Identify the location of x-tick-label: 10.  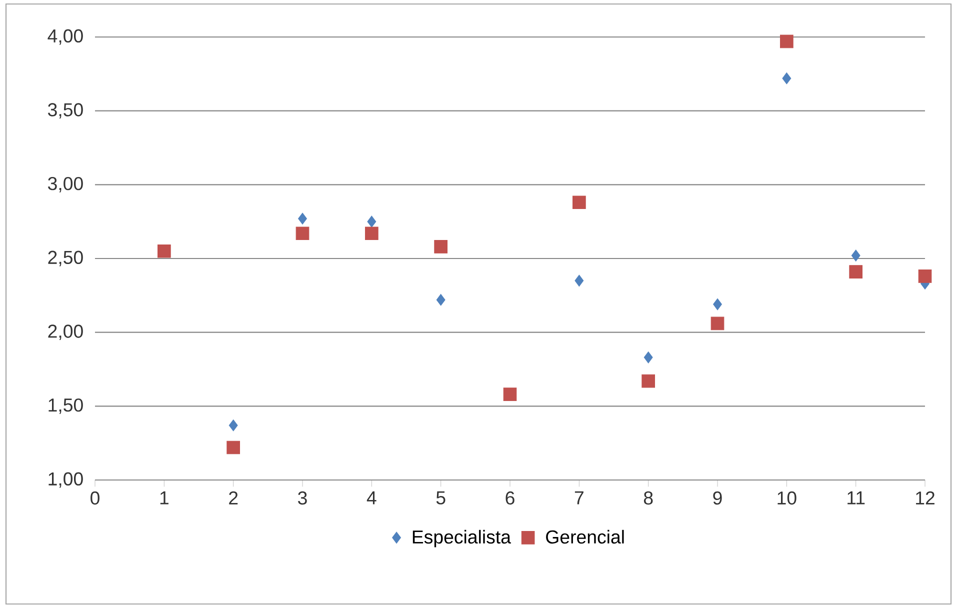
(787, 498).